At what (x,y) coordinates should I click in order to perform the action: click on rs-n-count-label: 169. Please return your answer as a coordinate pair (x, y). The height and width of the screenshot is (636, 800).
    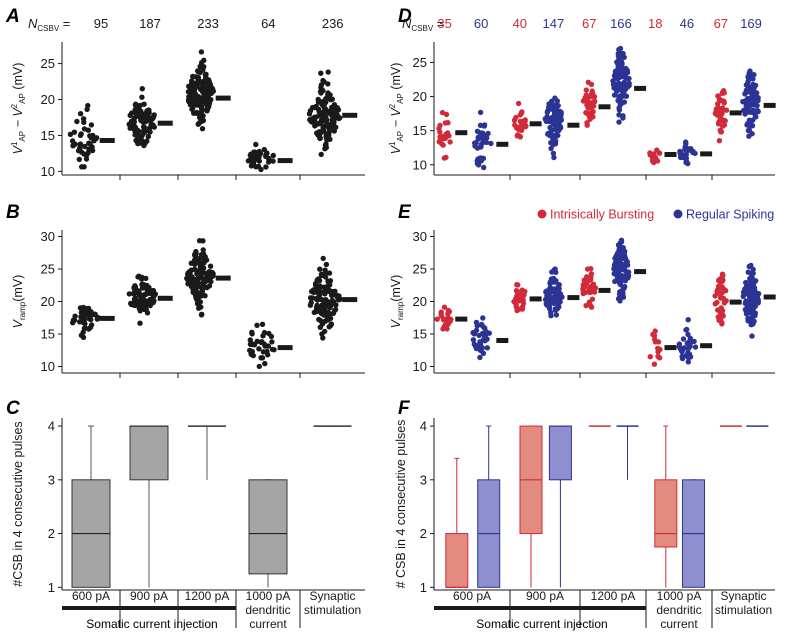
    Looking at the image, I should click on (751, 23).